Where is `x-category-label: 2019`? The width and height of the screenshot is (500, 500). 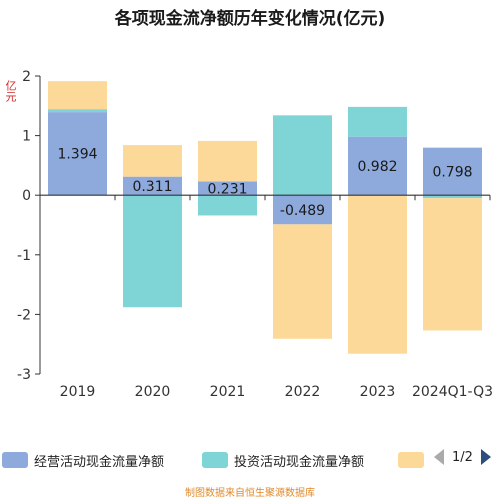 x-category-label: 2019 is located at coordinates (78, 392).